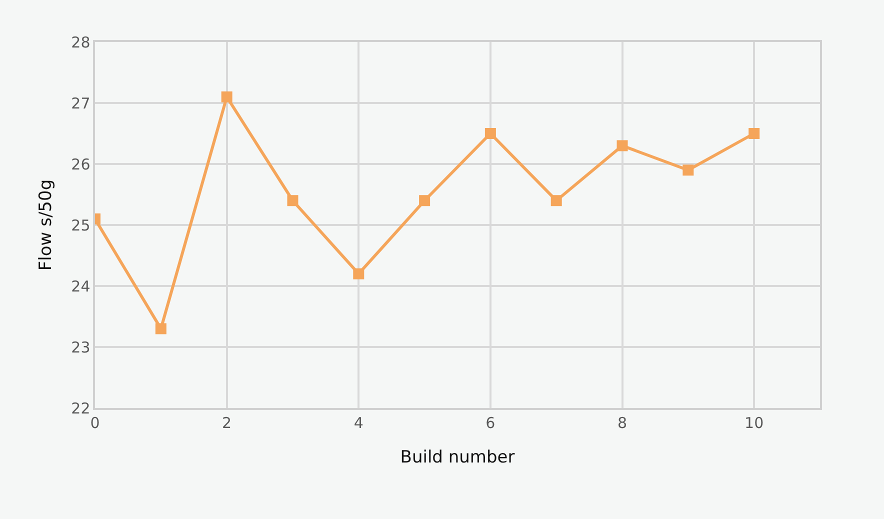 This screenshot has height=519, width=884. Describe the element at coordinates (80, 225) in the screenshot. I see `y-tick-label: 25` at that location.